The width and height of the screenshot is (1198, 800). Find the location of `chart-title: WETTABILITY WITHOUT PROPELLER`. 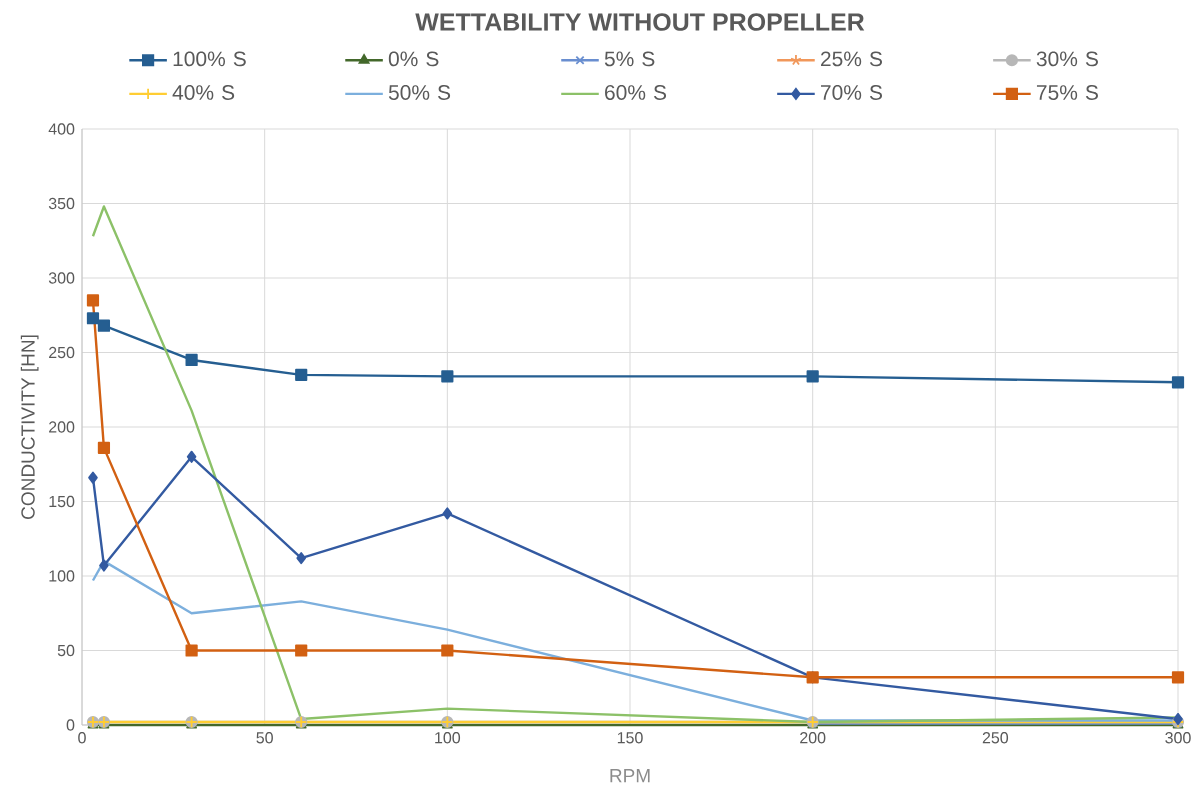

chart-title: WETTABILITY WITHOUT PROPELLER is located at coordinates (640, 22).